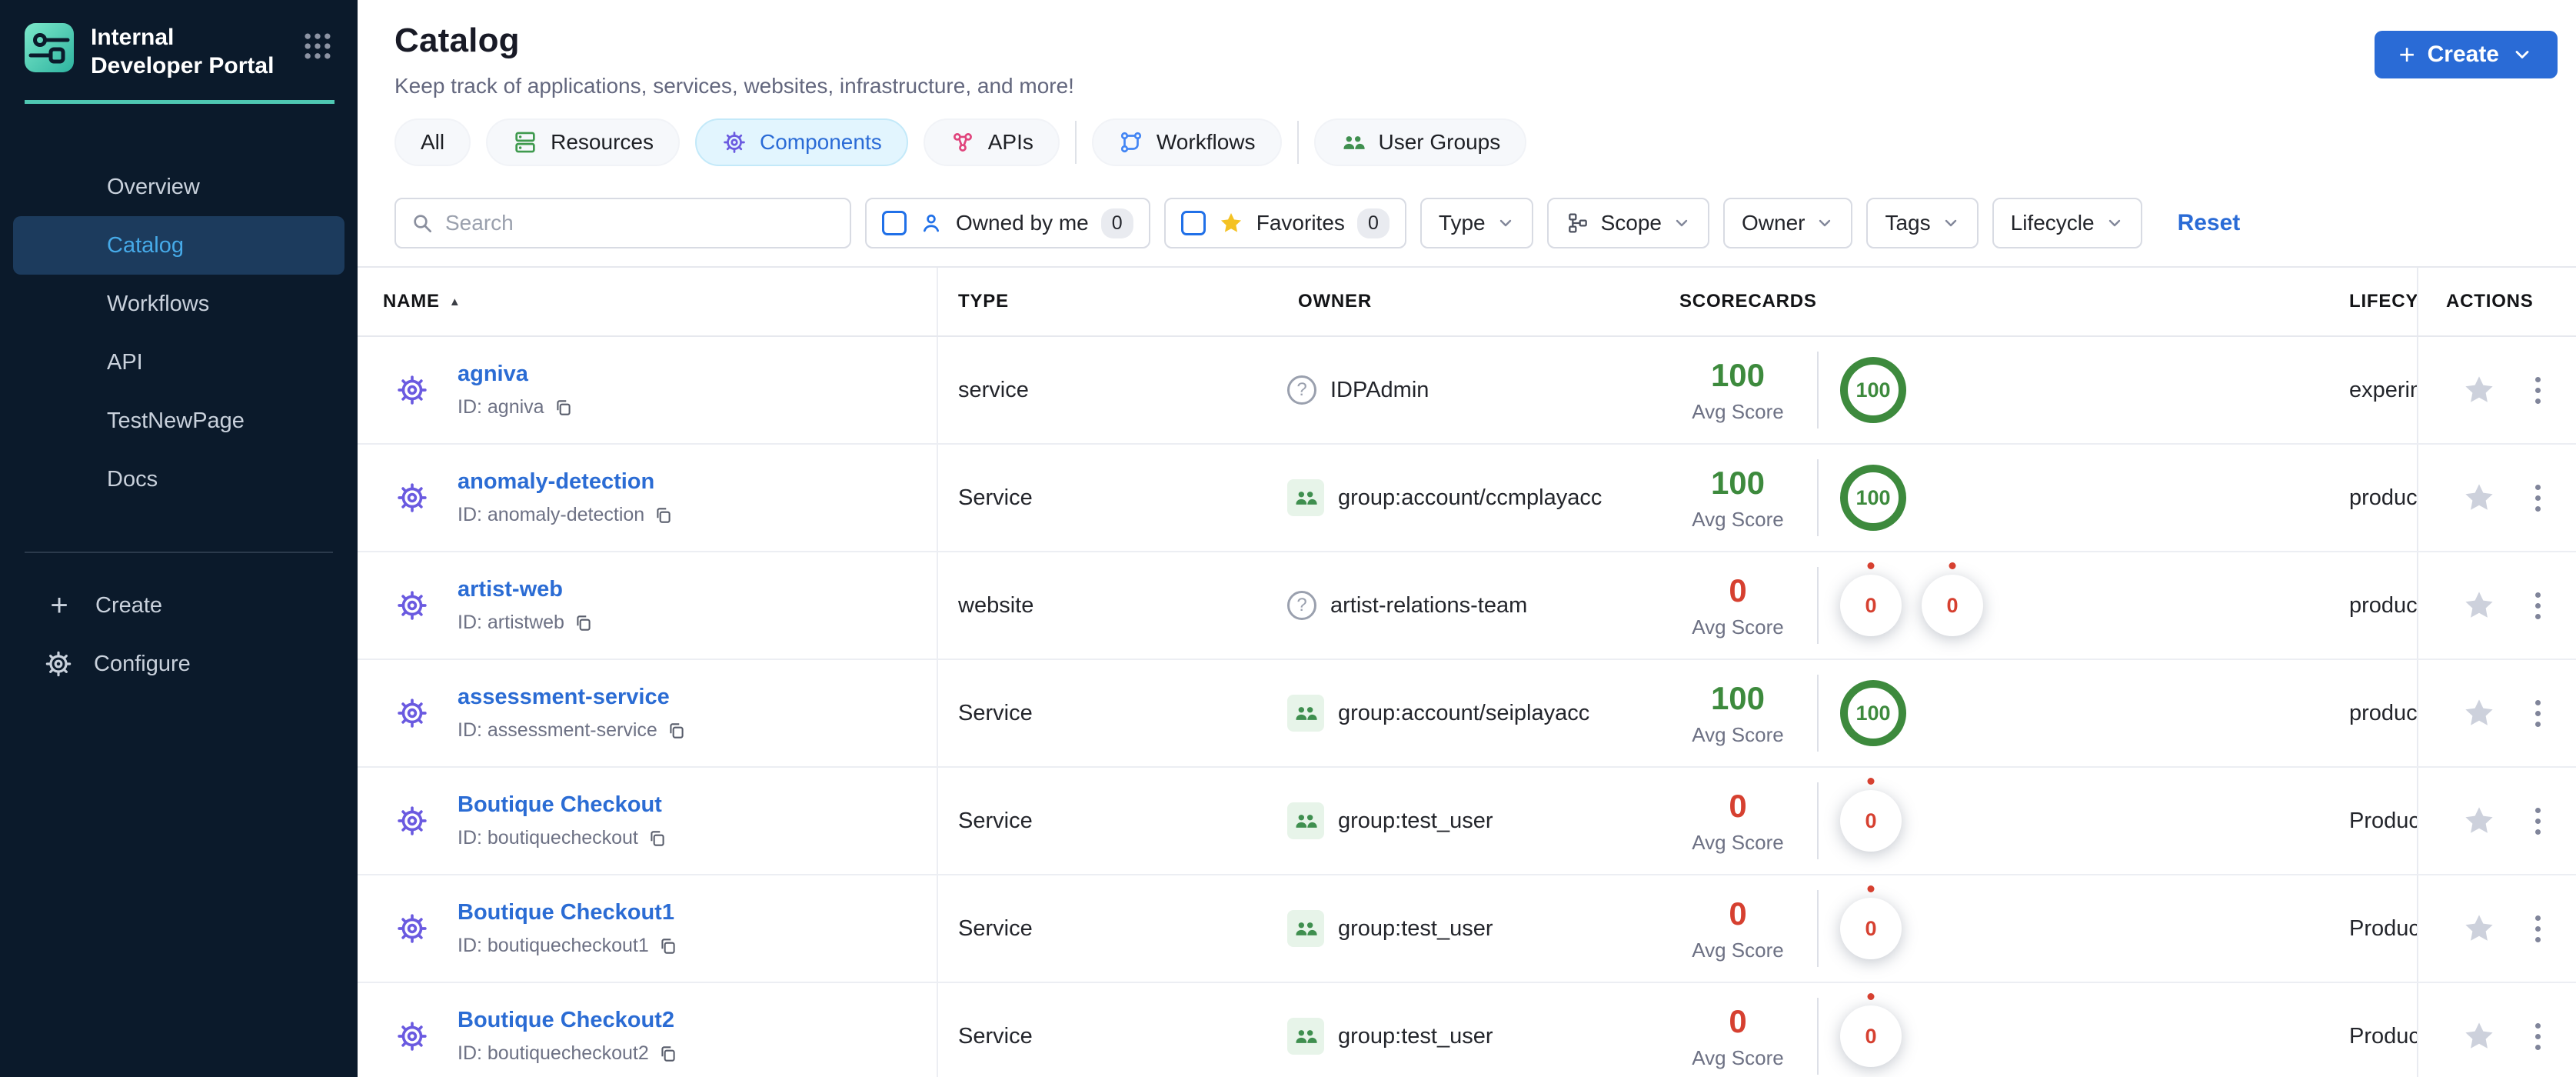 Image resolution: width=2576 pixels, height=1077 pixels. I want to click on type-cell: service, so click(994, 389).